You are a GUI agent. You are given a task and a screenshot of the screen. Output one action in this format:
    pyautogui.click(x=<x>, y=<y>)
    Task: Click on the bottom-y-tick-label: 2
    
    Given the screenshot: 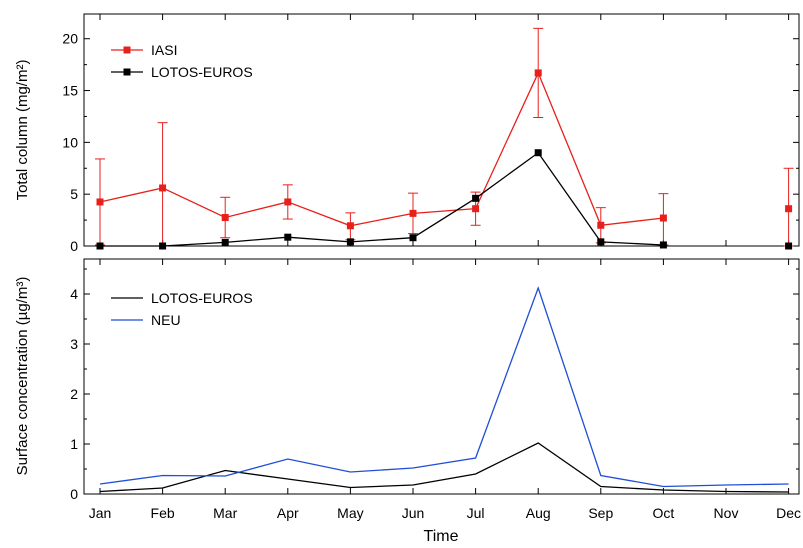 What is the action you would take?
    pyautogui.click(x=74, y=394)
    